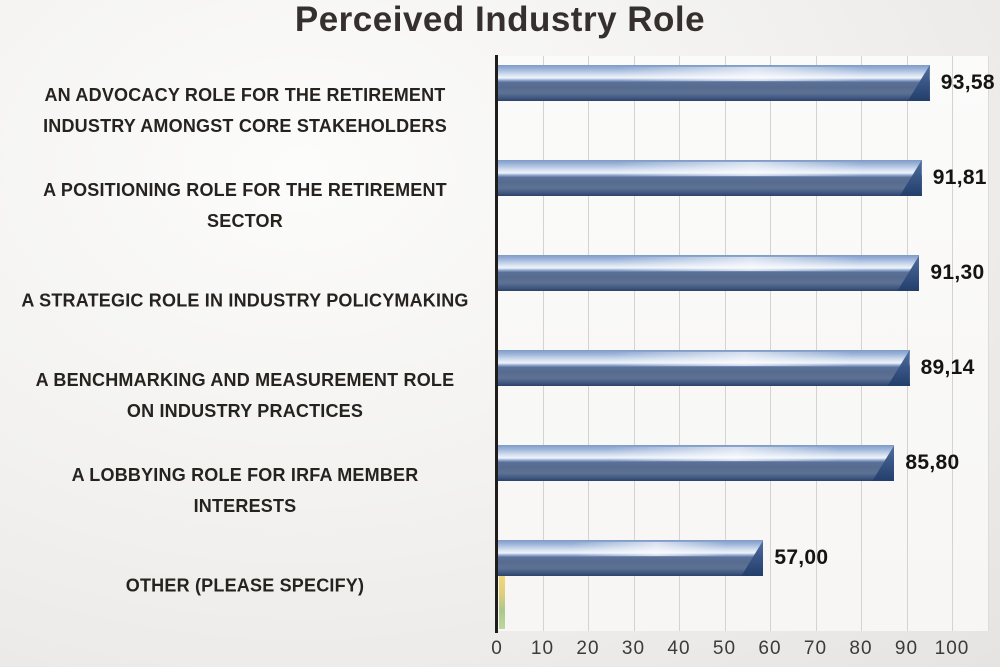 The width and height of the screenshot is (1000, 667). I want to click on x-tick-label: 30, so click(633, 648).